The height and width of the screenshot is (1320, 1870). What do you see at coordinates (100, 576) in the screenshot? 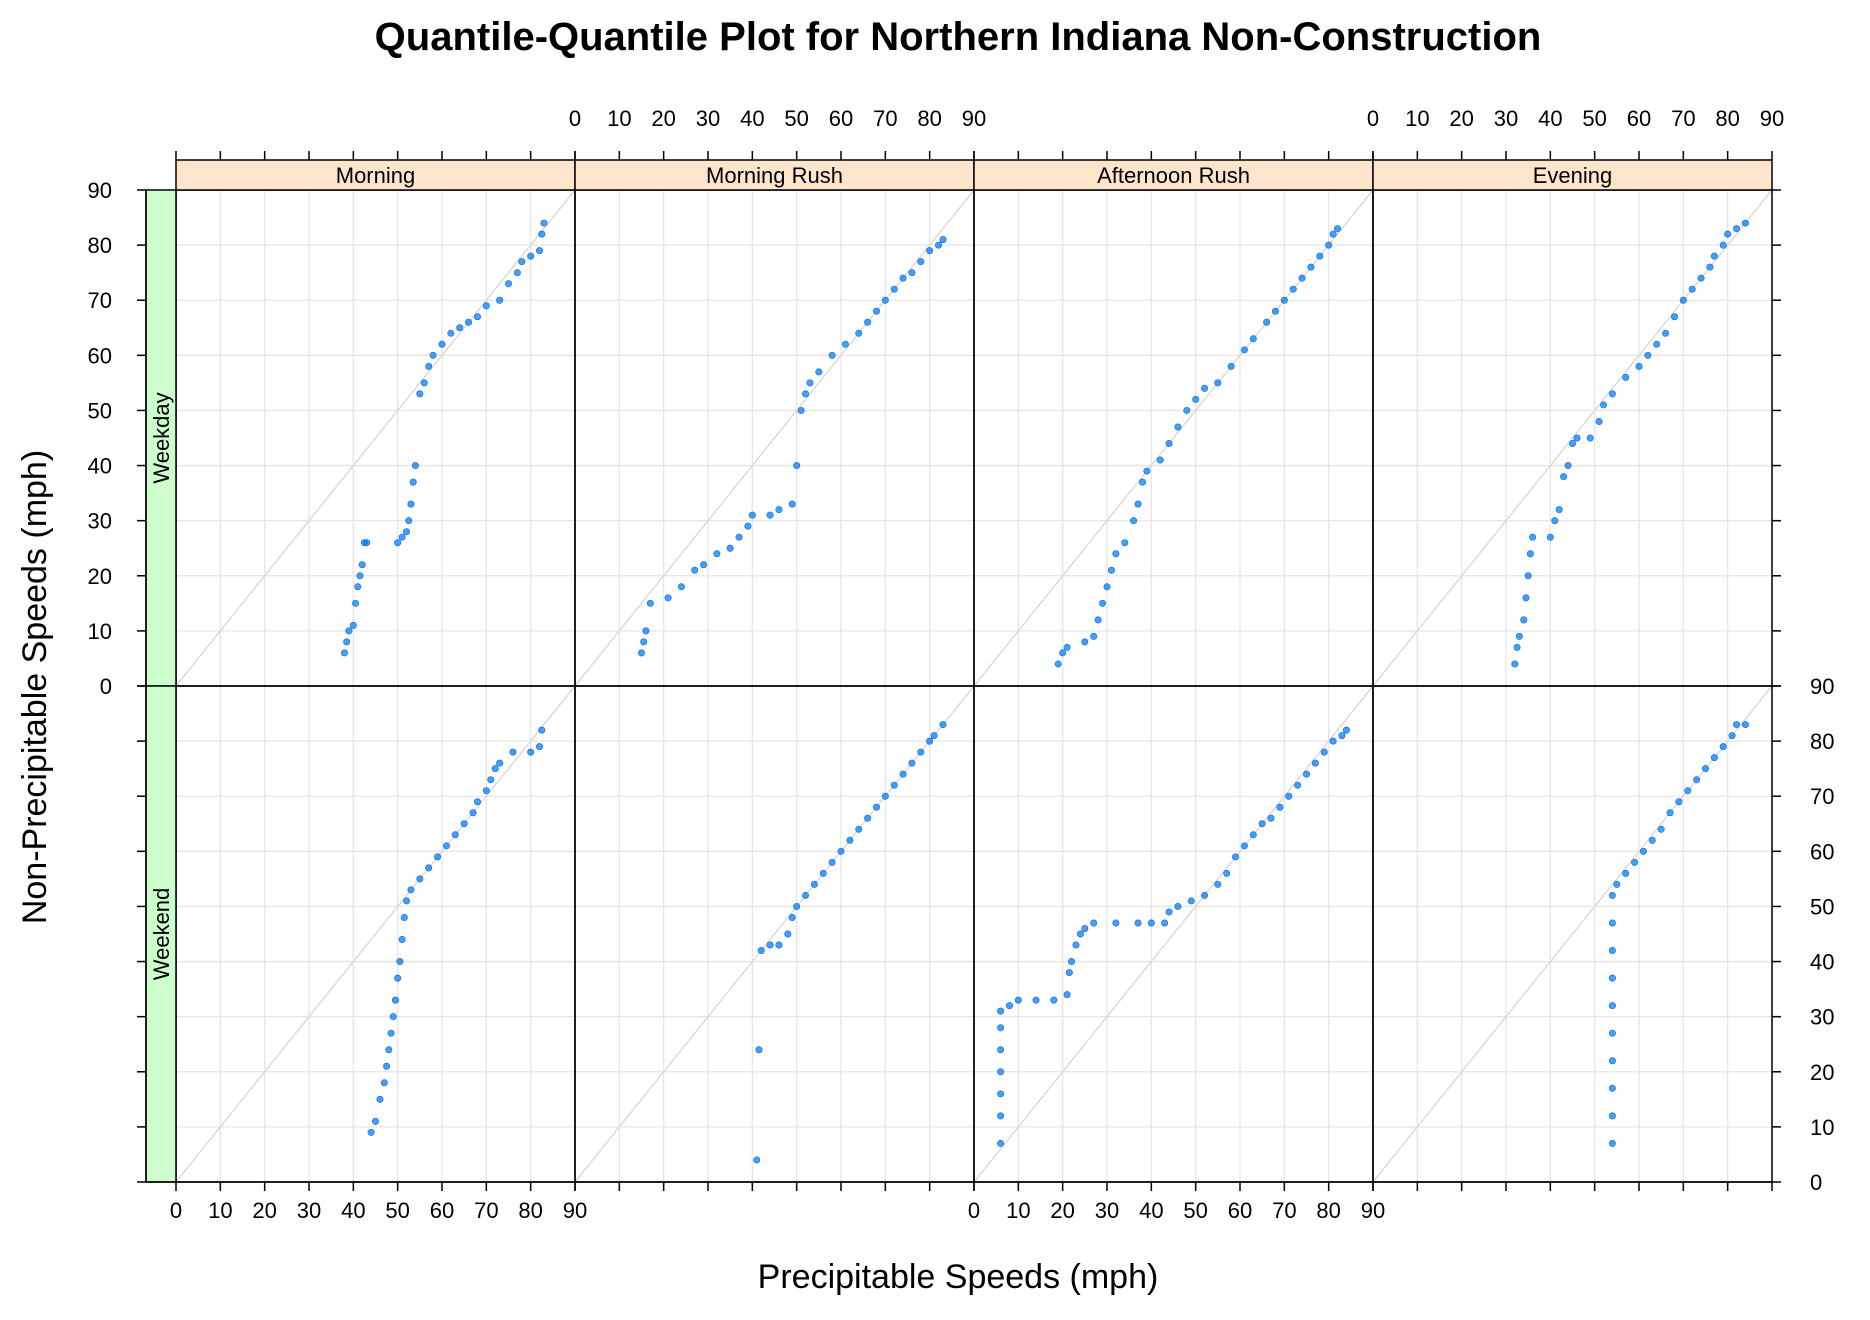
I see `y-tick-label: 20` at bounding box center [100, 576].